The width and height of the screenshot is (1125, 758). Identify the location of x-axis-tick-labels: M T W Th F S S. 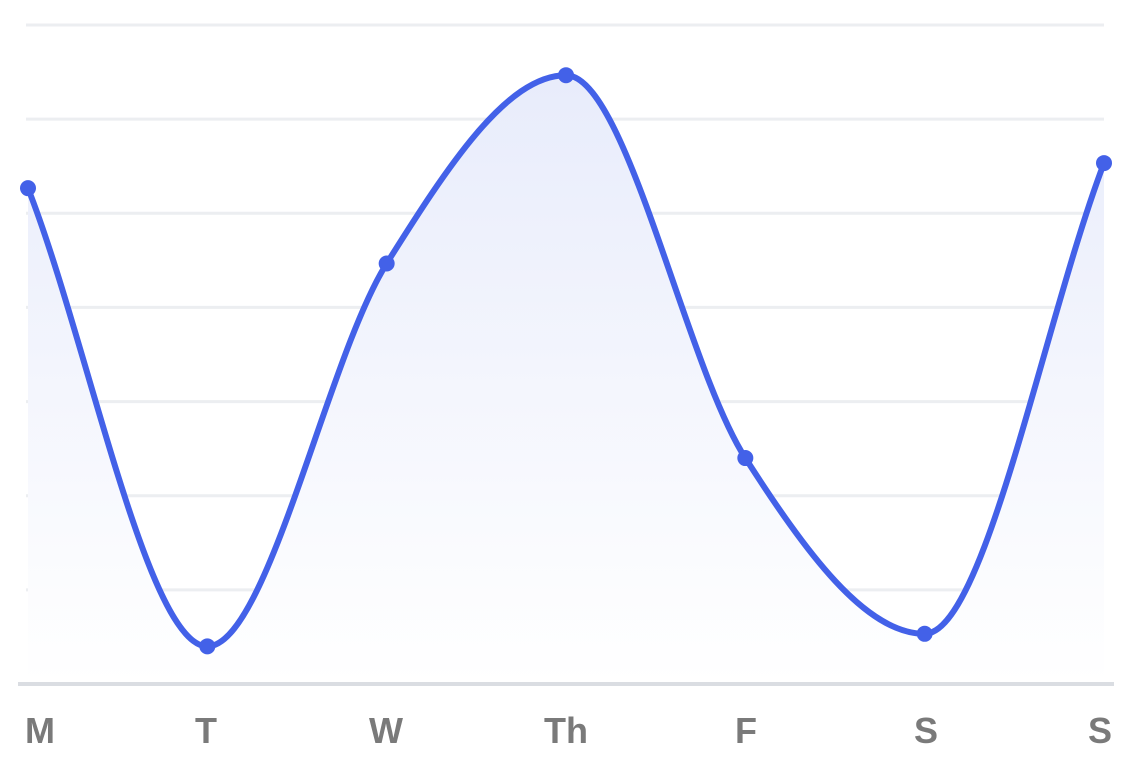
(568, 730).